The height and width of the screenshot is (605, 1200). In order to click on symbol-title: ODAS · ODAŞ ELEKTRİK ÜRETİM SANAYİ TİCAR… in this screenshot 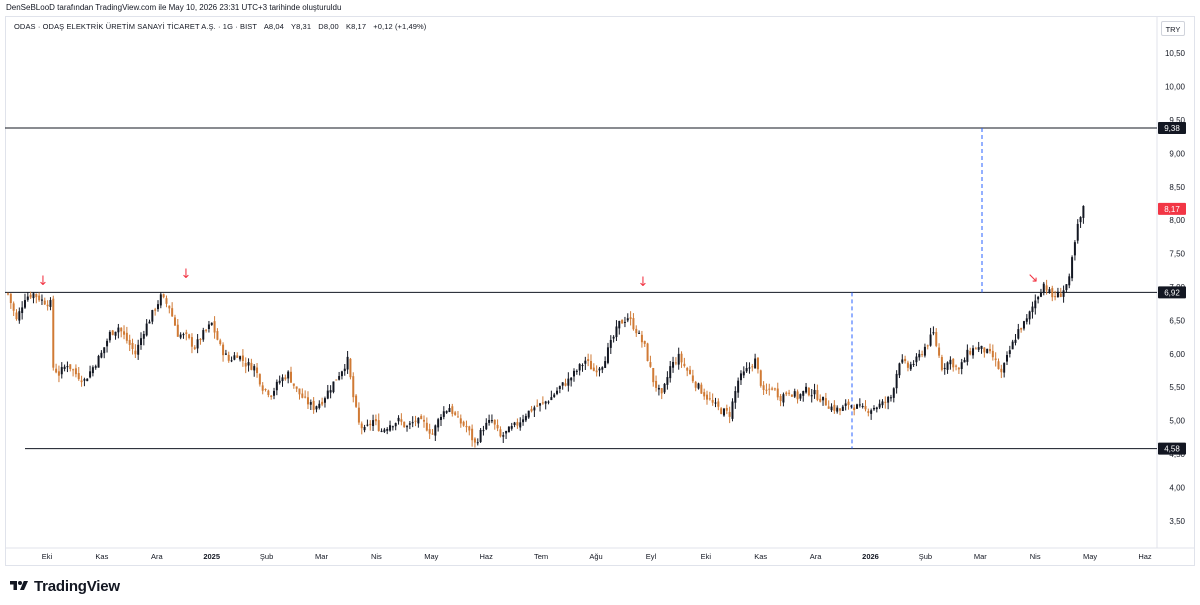, I will do `click(136, 26)`.